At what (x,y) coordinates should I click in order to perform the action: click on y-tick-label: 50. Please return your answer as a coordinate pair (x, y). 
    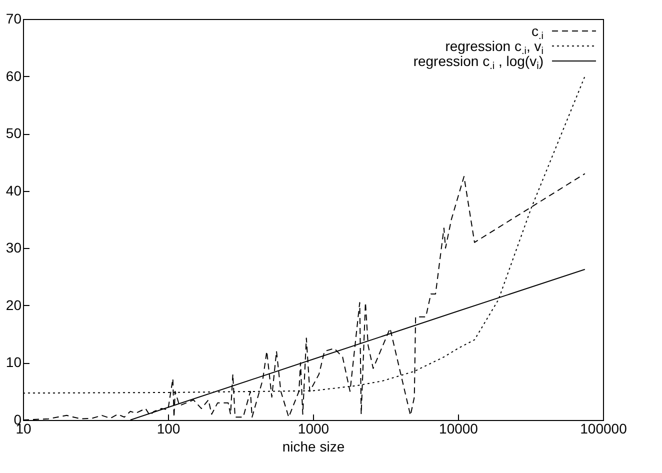
    Looking at the image, I should click on (14, 133).